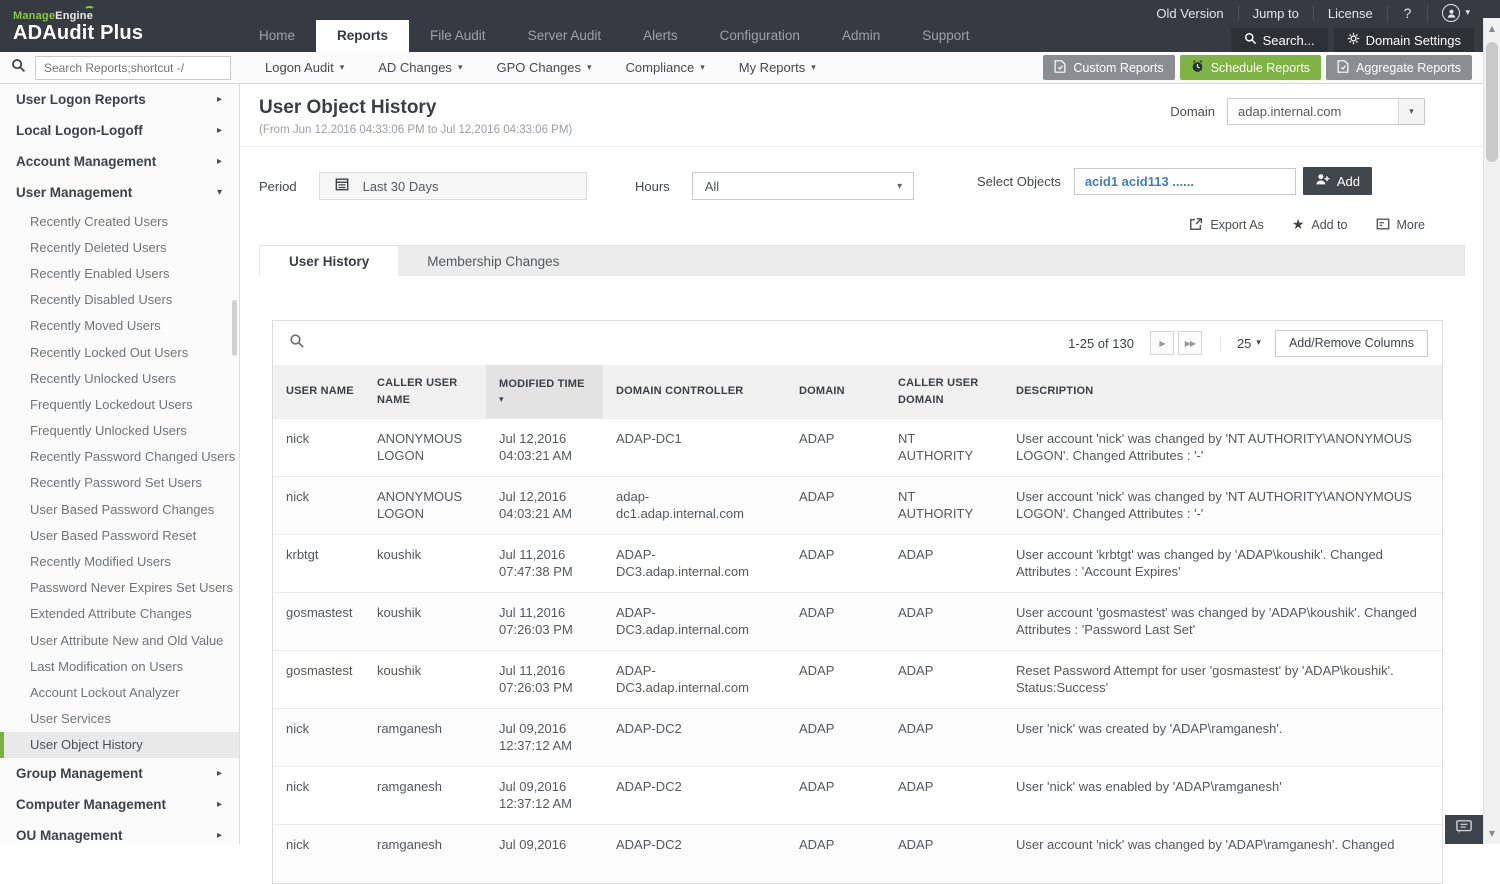 The image size is (1500, 884). Describe the element at coordinates (119, 192) in the screenshot. I see `sidebar-section-user-management: User Management▾` at that location.